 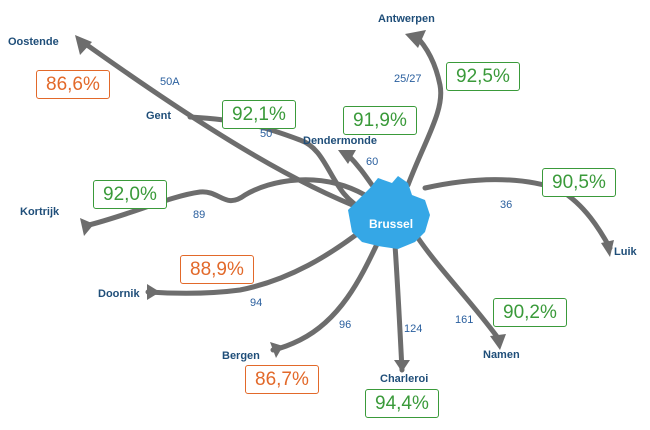 I want to click on city-charleroi: Charleroi, so click(x=404, y=379).